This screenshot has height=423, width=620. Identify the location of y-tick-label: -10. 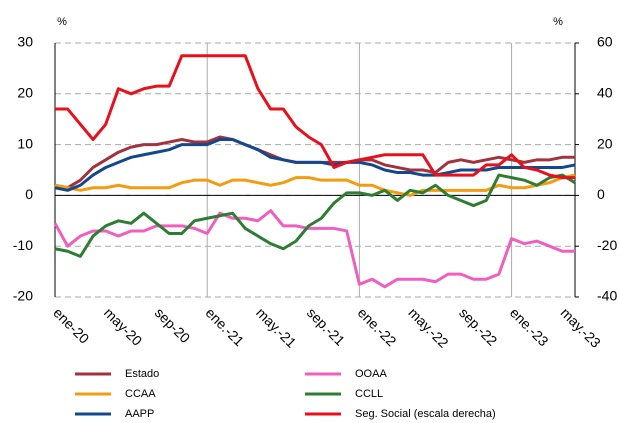
(23, 245).